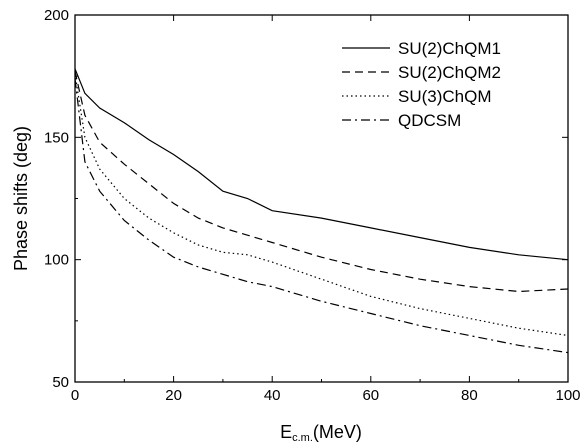 The width and height of the screenshot is (584, 443). Describe the element at coordinates (449, 48) in the screenshot. I see `legend-label-1: SU(2)ChQM1` at that location.